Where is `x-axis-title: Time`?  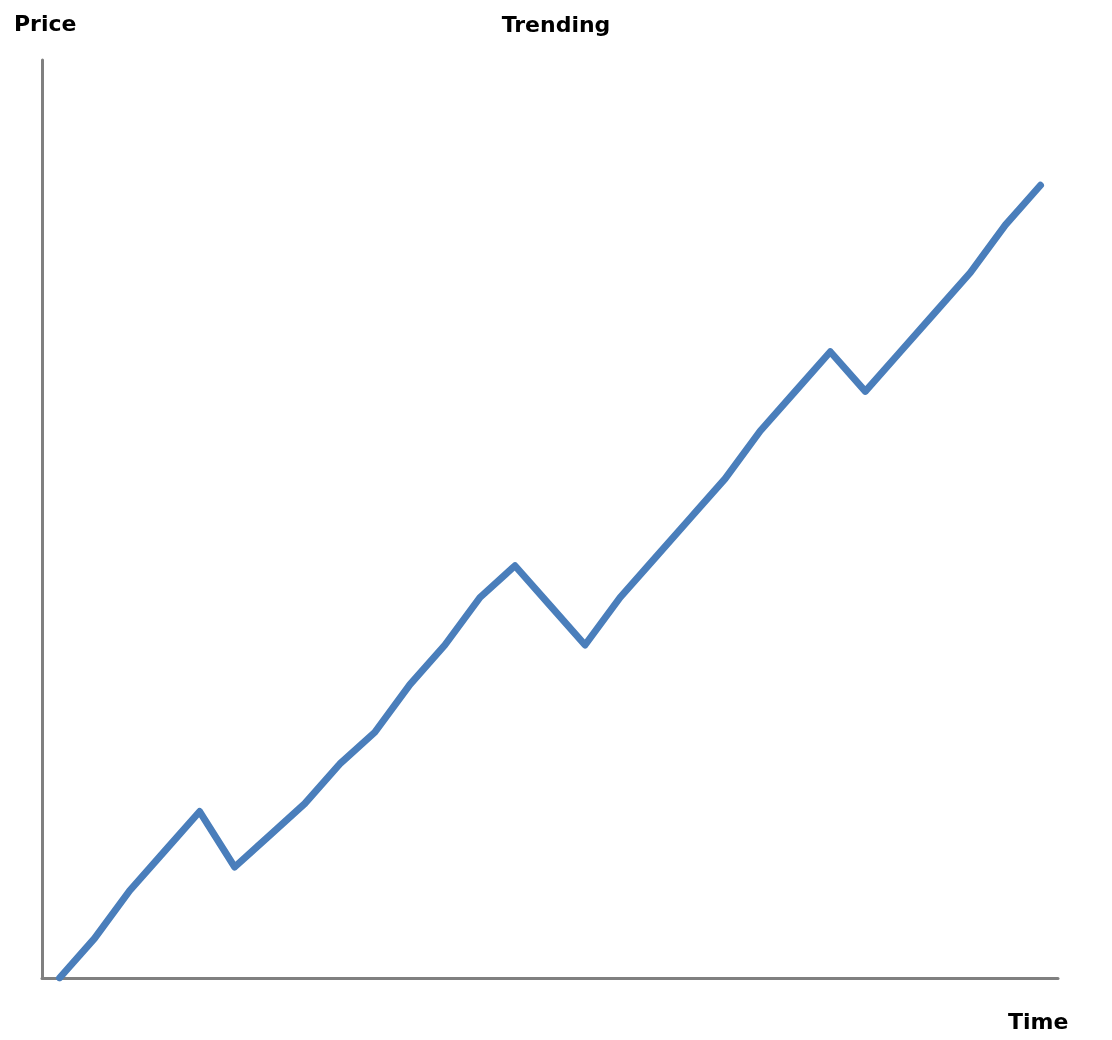 x-axis-title: Time is located at coordinates (1038, 1021).